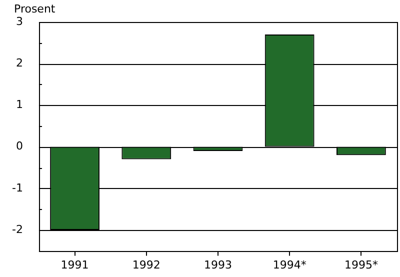 Image resolution: width=400 pixels, height=277 pixels. I want to click on y-tick-label: 2, so click(19, 63).